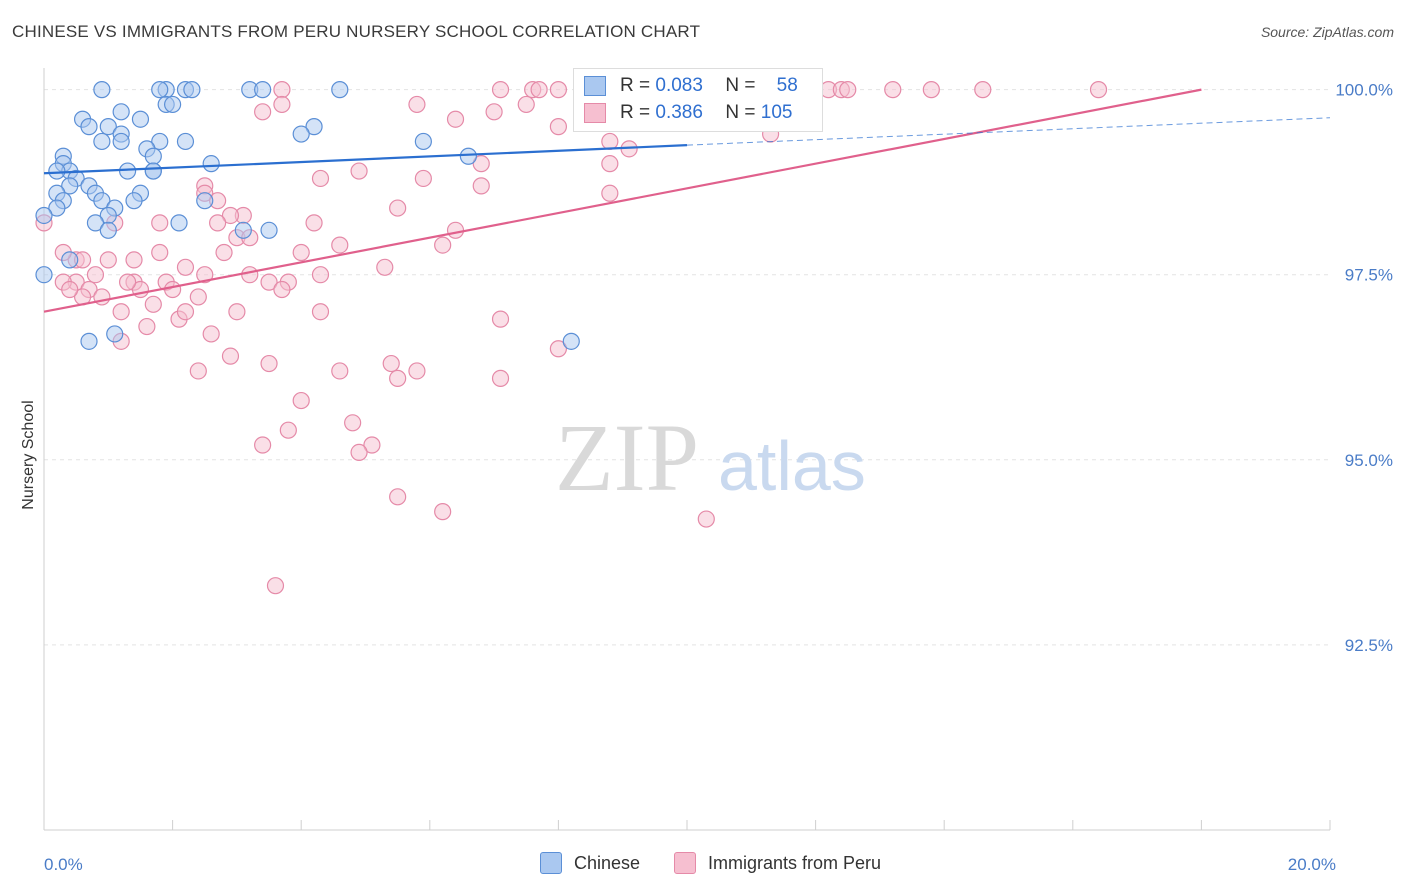  What do you see at coordinates (590, 863) in the screenshot?
I see `legend-item-chinese: Chinese` at bounding box center [590, 863].